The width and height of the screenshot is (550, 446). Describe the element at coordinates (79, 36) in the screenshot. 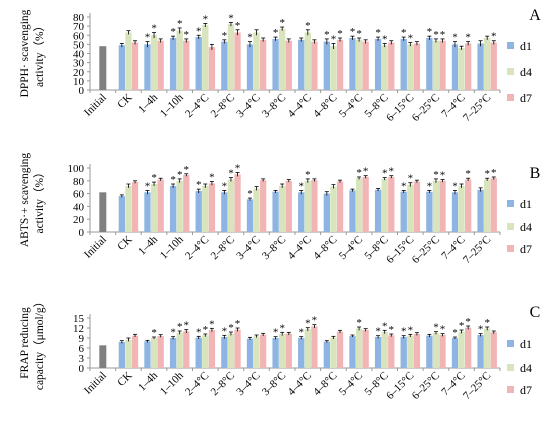

I see `y-tick-label: 60` at that location.